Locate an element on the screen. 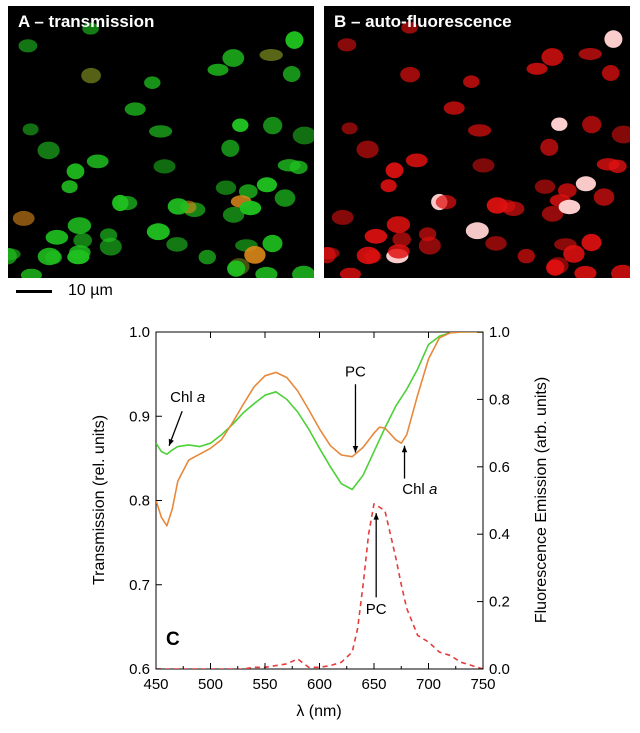 The height and width of the screenshot is (733, 640). scale-bar-line is located at coordinates (34, 291).